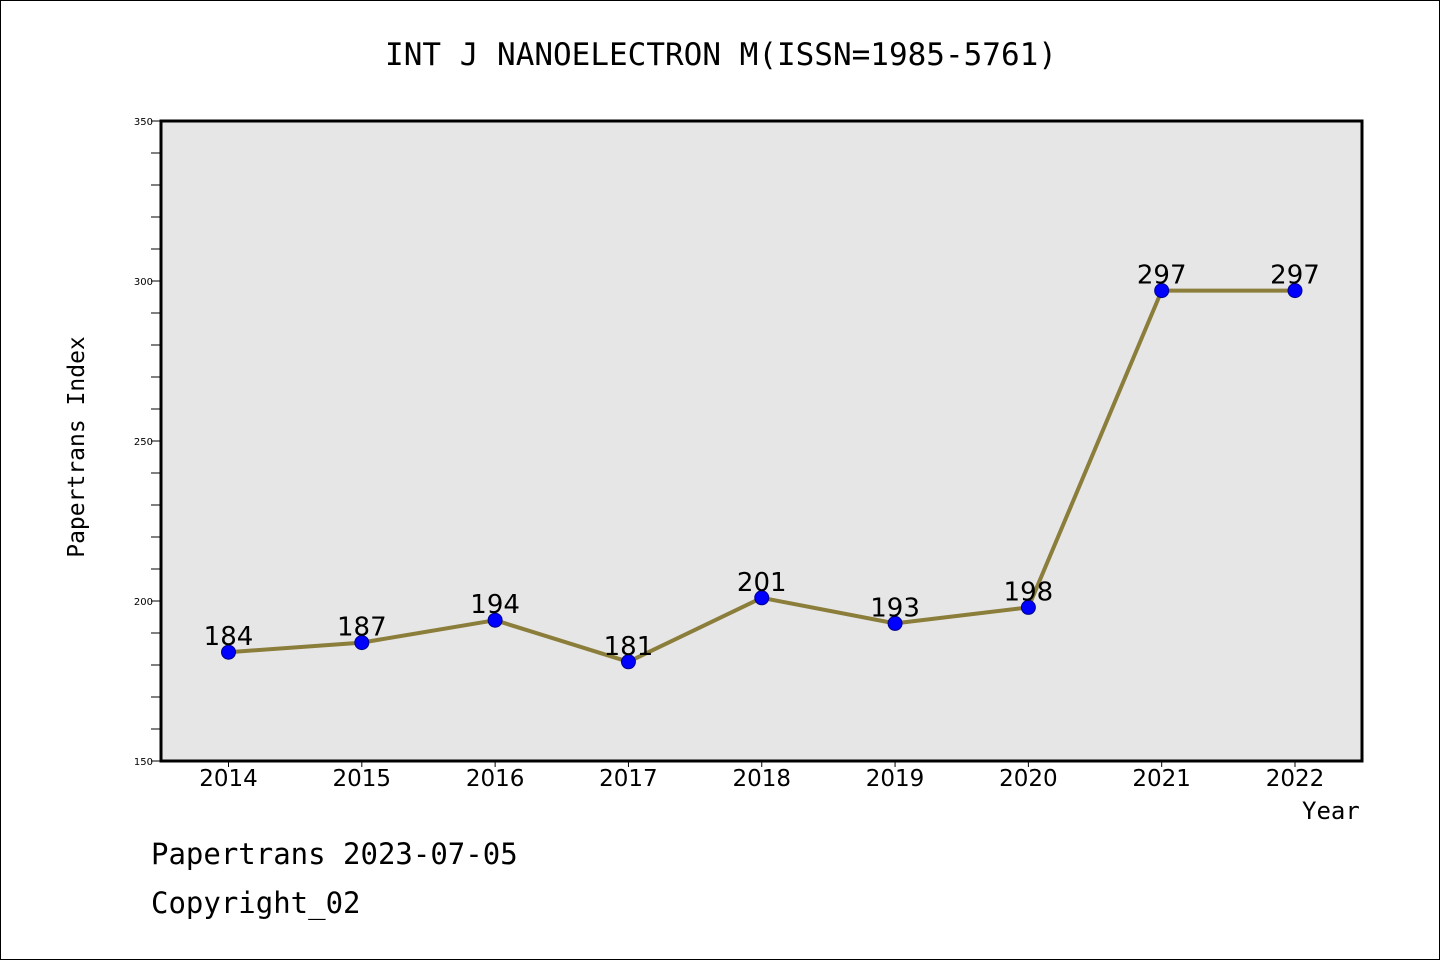 This screenshot has height=961, width=1440. Describe the element at coordinates (1161, 779) in the screenshot. I see `x-tick-label: 2021` at that location.